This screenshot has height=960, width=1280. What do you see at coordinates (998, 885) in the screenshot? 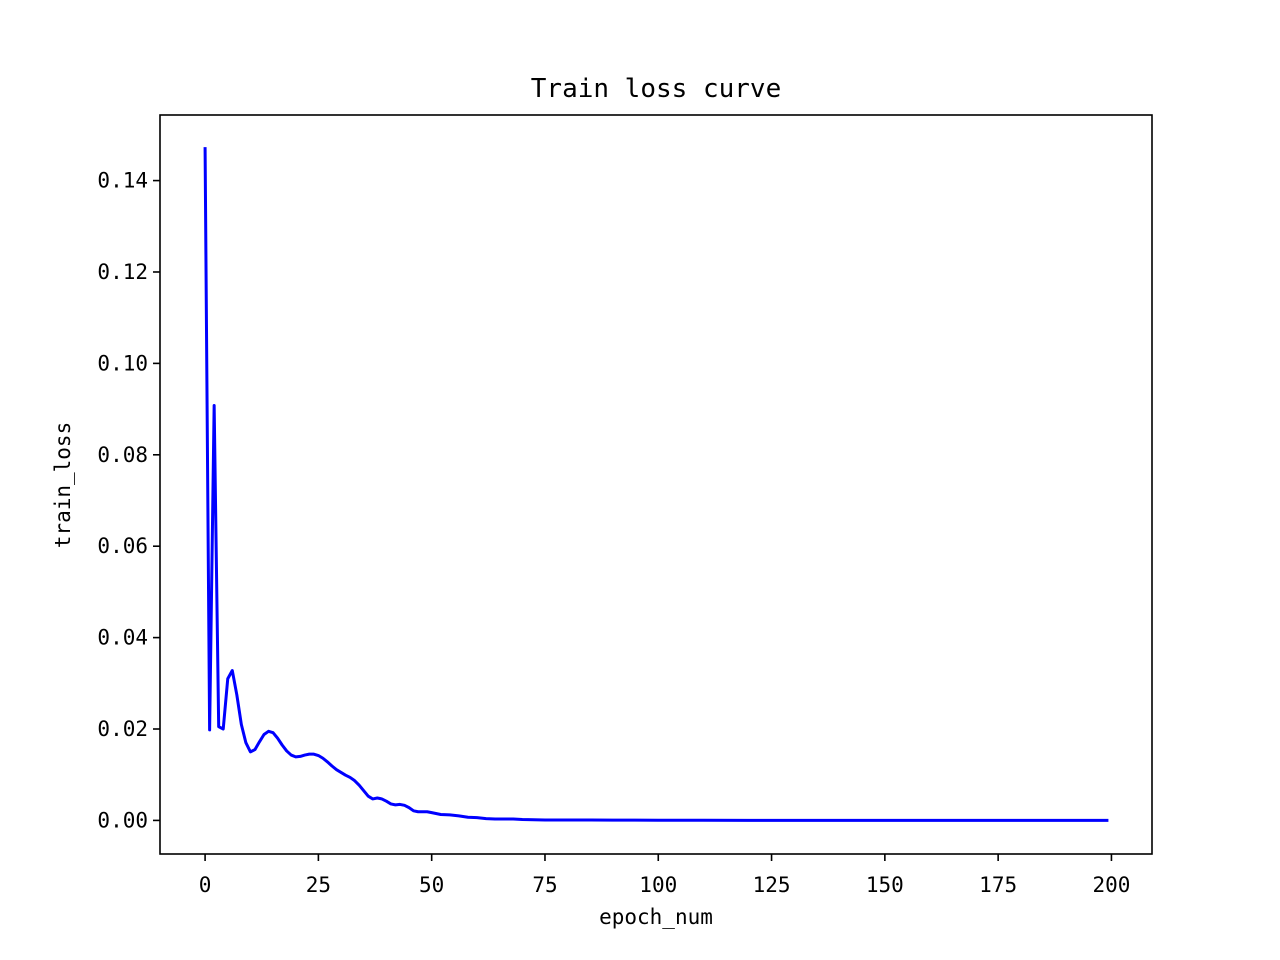
I see `x-tick-label: 175` at bounding box center [998, 885].